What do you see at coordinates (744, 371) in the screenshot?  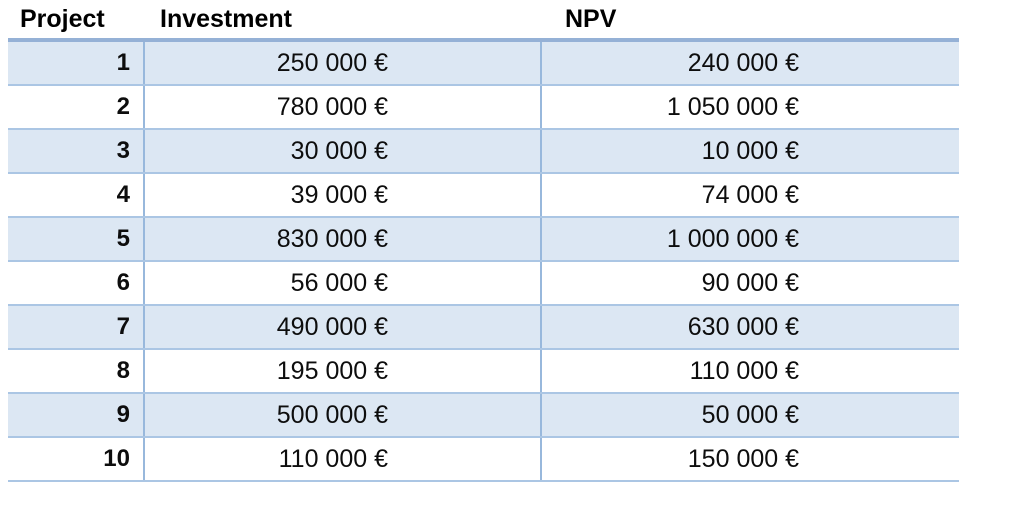 I see `npv-cell: 110 000 €` at bounding box center [744, 371].